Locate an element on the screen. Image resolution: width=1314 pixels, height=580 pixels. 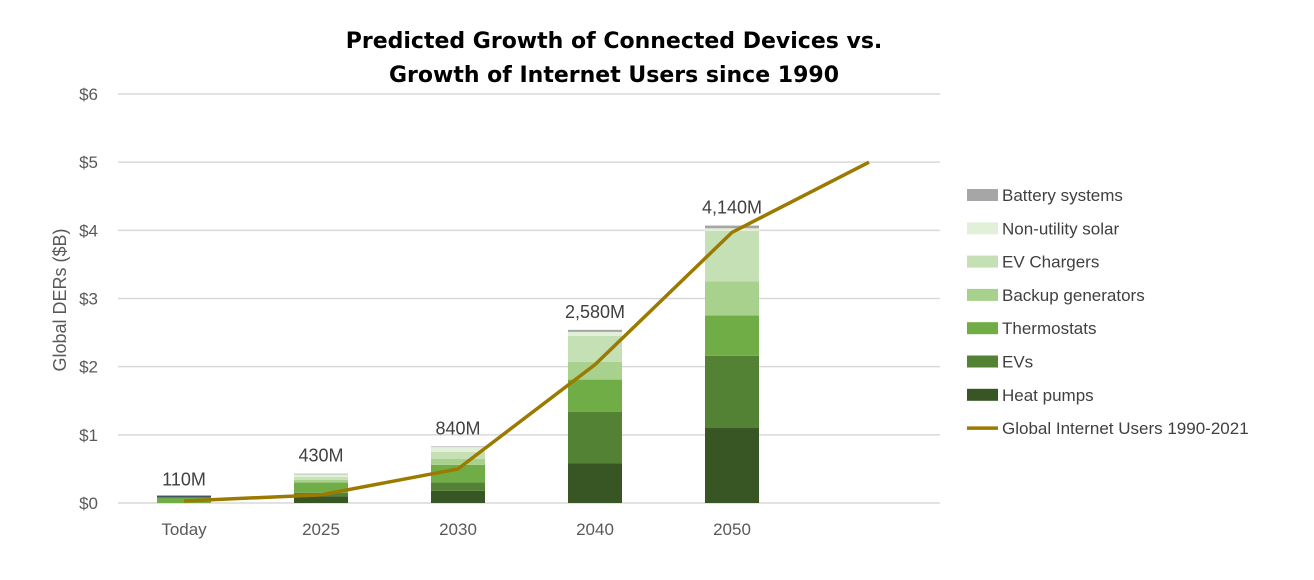
bar-battery-systems-2030 is located at coordinates (458, 447).